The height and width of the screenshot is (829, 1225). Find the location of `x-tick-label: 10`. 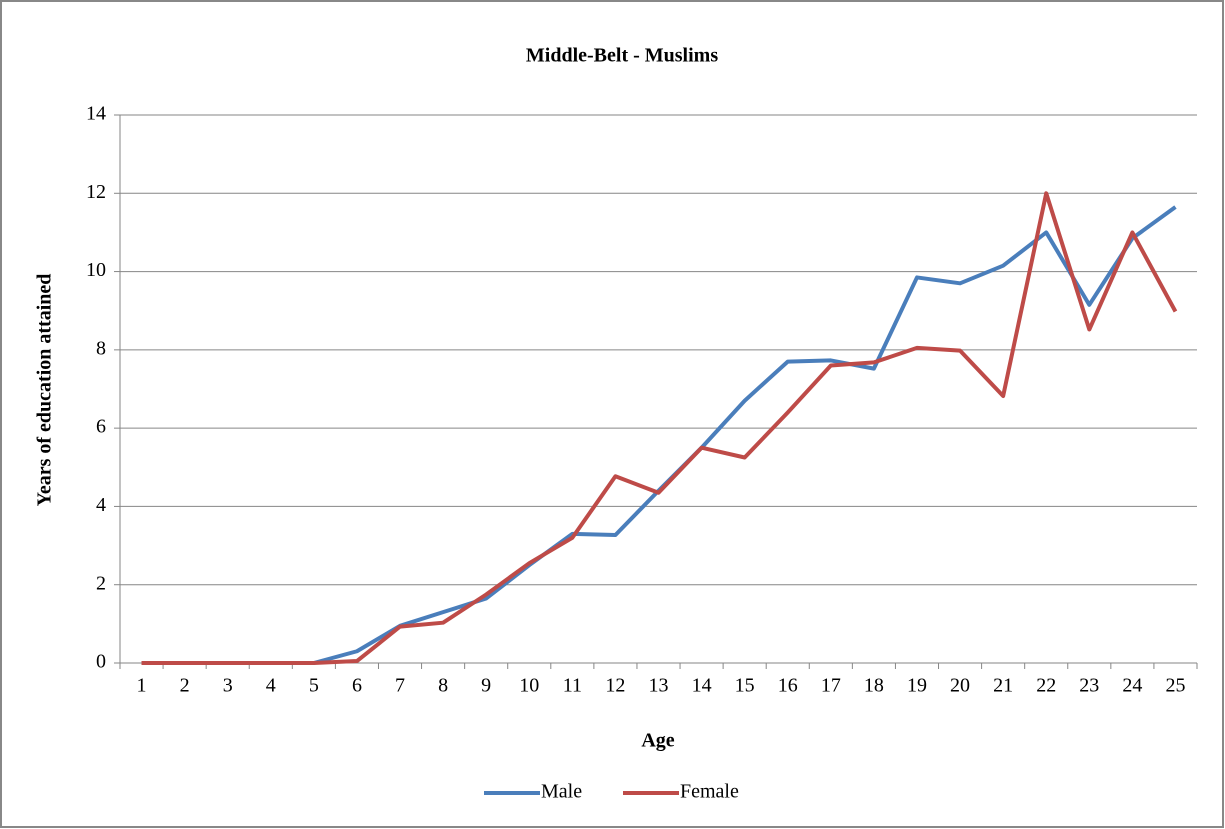

x-tick-label: 10 is located at coordinates (529, 686).